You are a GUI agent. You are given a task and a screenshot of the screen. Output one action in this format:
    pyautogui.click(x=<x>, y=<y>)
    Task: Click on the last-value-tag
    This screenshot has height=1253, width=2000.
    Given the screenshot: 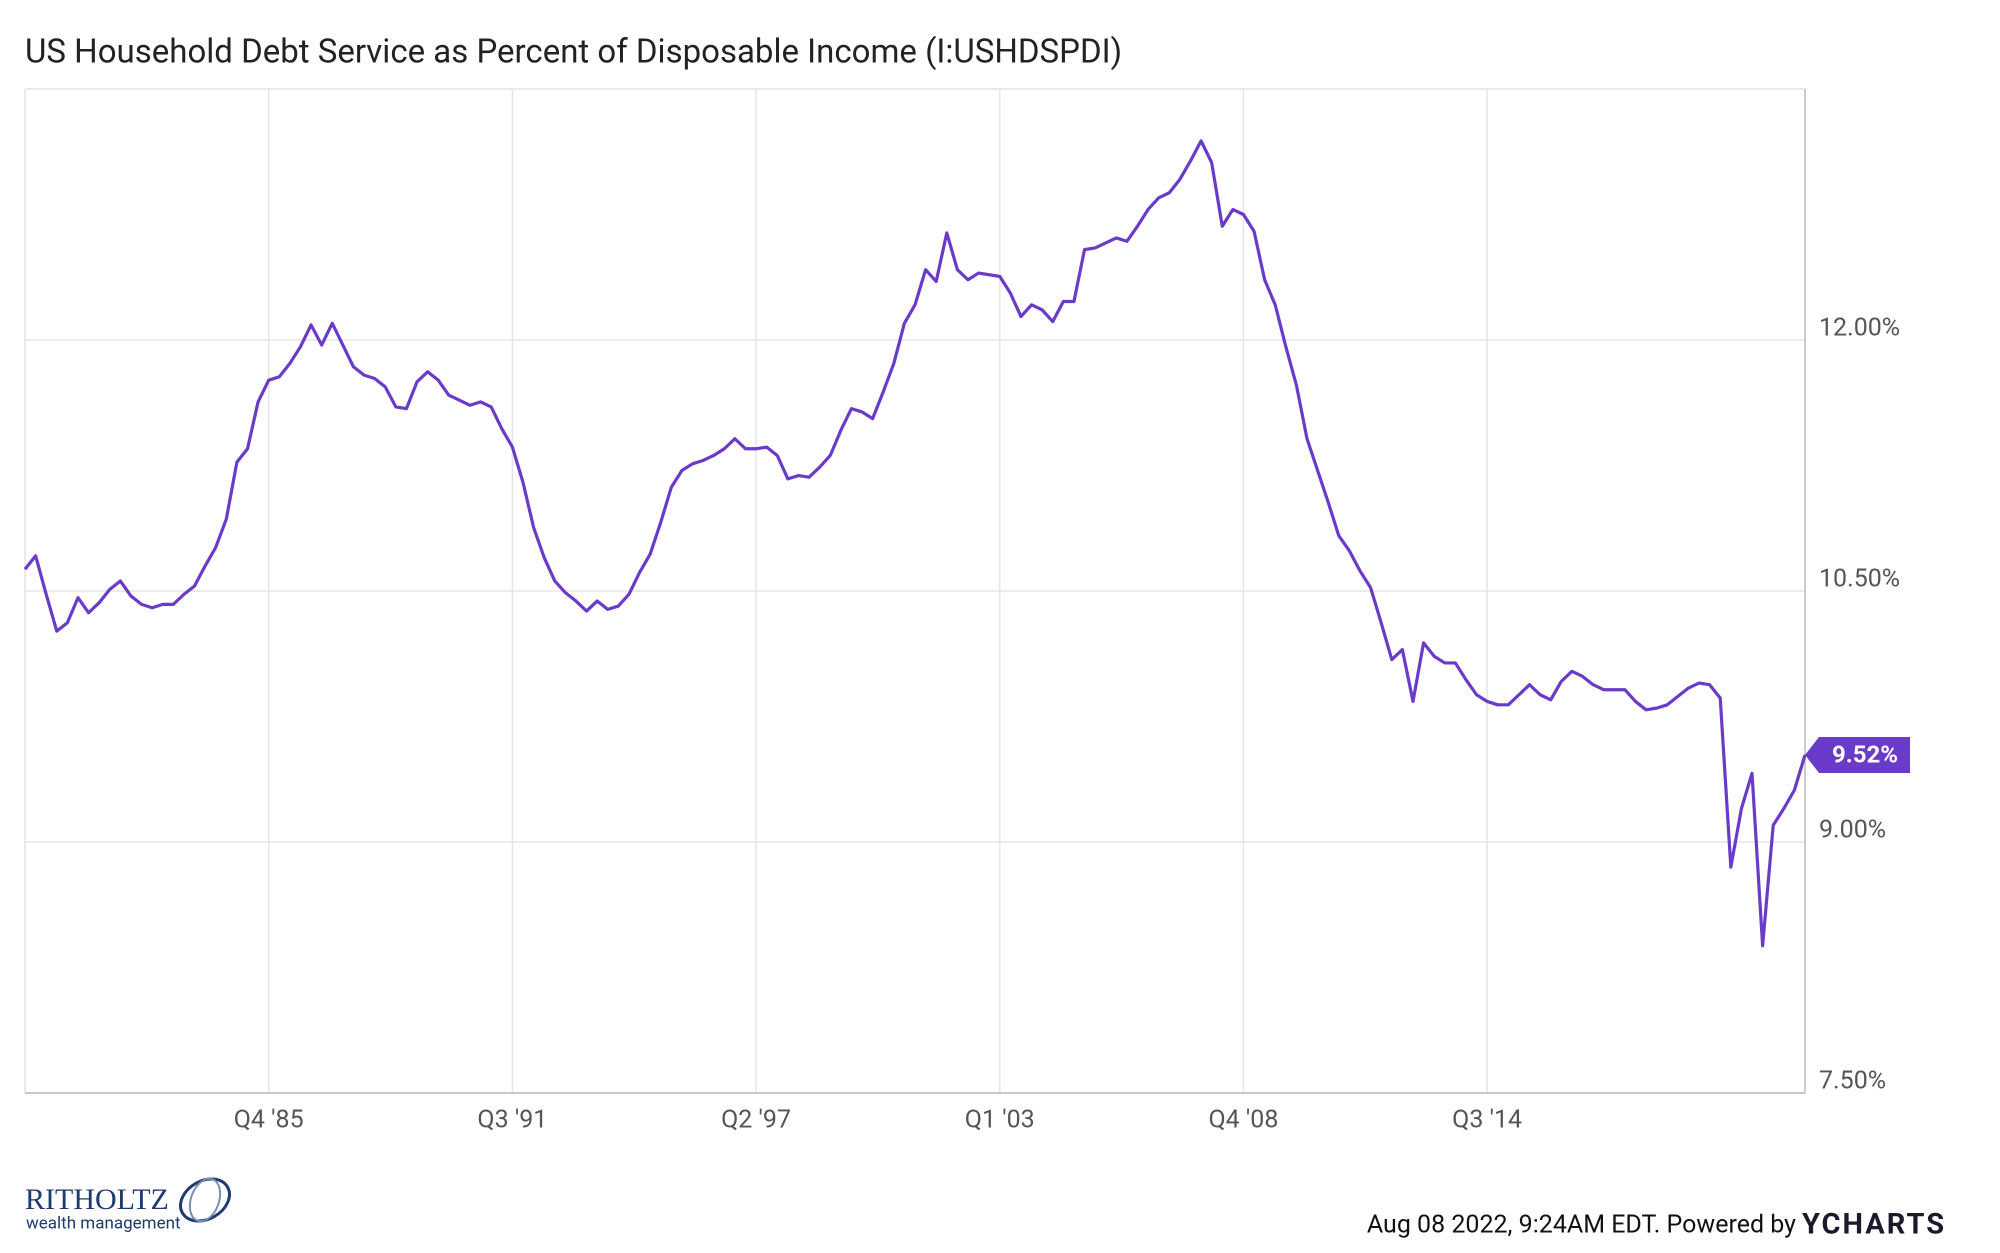 What is the action you would take?
    pyautogui.click(x=1857, y=754)
    